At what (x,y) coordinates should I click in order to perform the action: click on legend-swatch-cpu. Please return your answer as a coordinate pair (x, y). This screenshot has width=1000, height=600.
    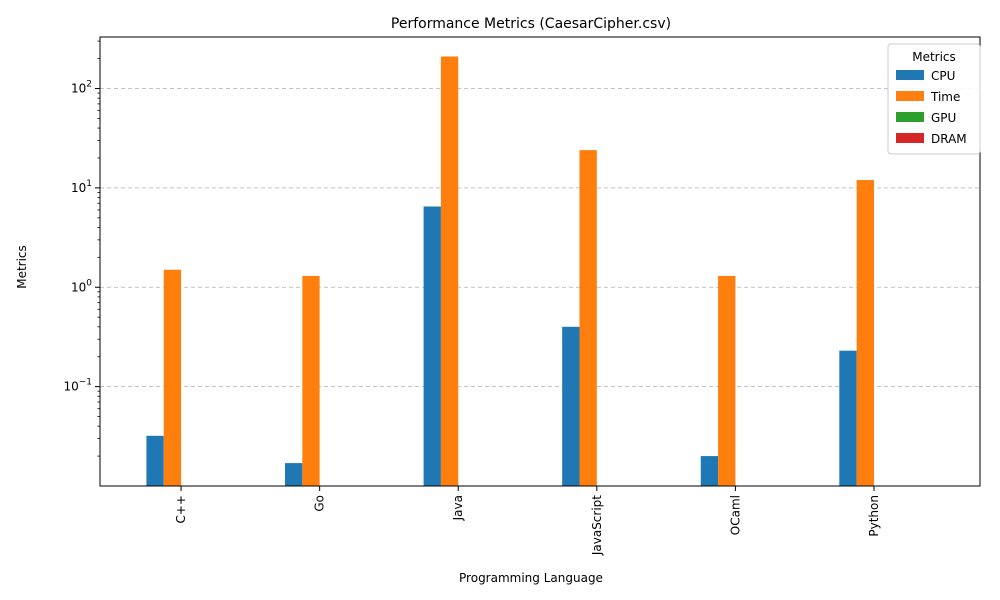
    Looking at the image, I should click on (910, 75).